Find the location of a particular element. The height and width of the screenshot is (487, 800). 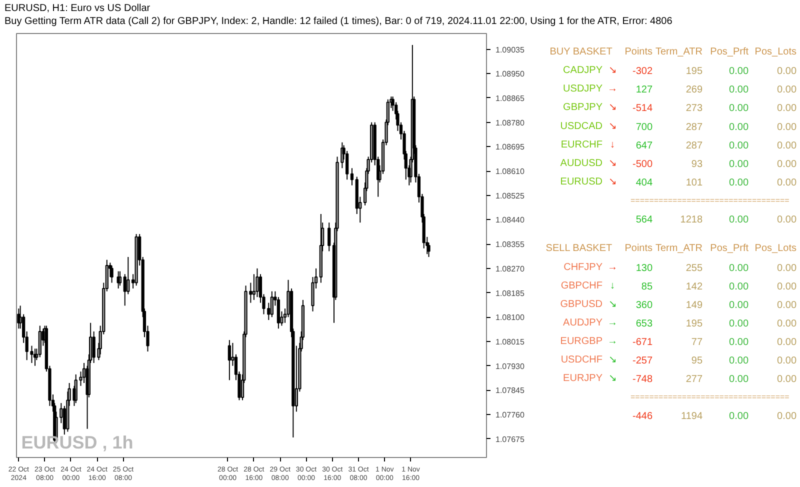

text: 564 is located at coordinates (644, 220).